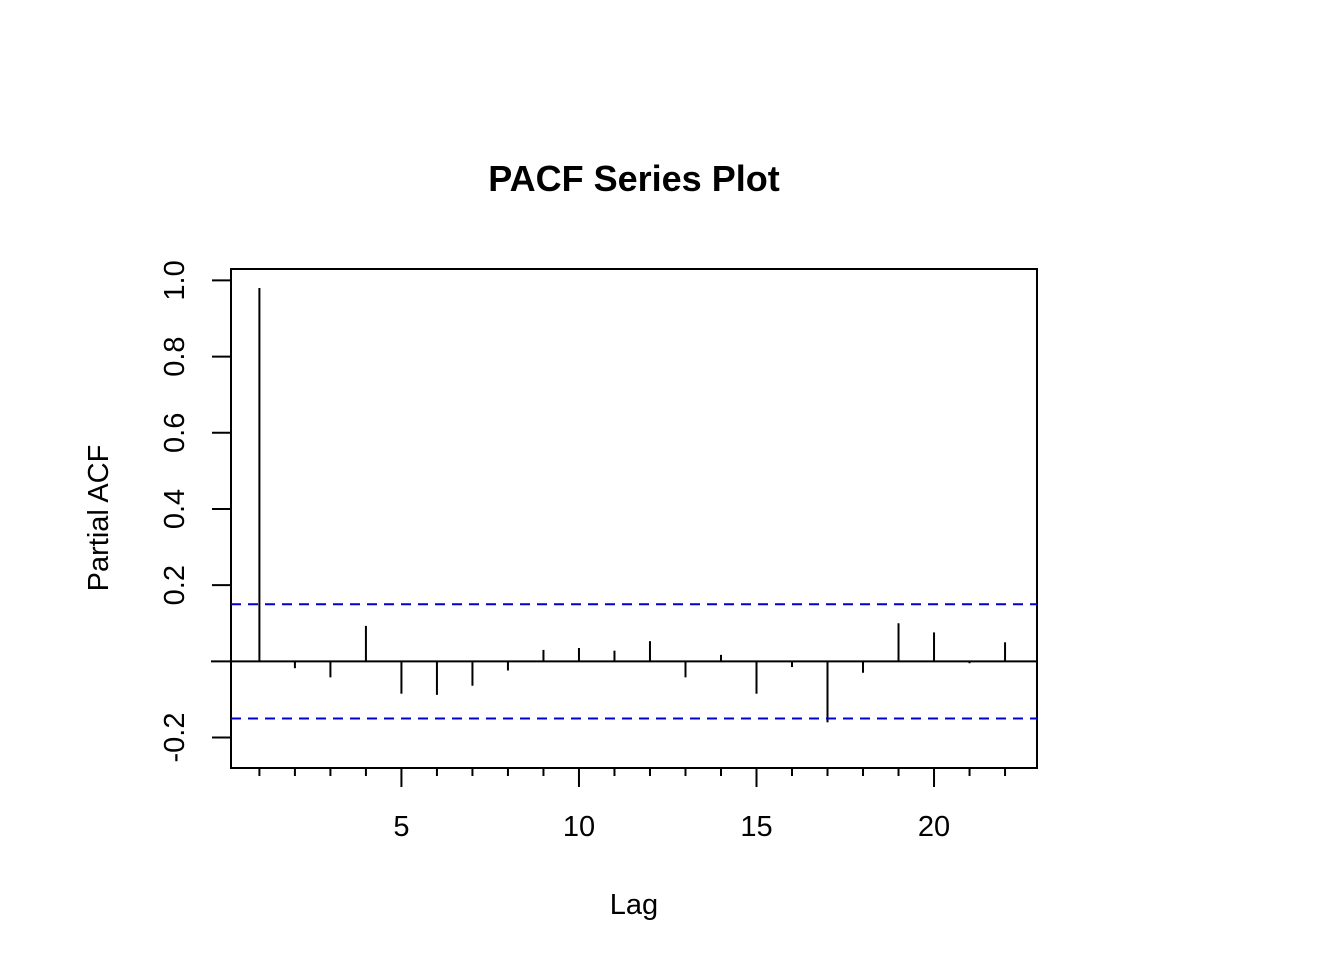  I want to click on x-tick-label-20: 20, so click(934, 827).